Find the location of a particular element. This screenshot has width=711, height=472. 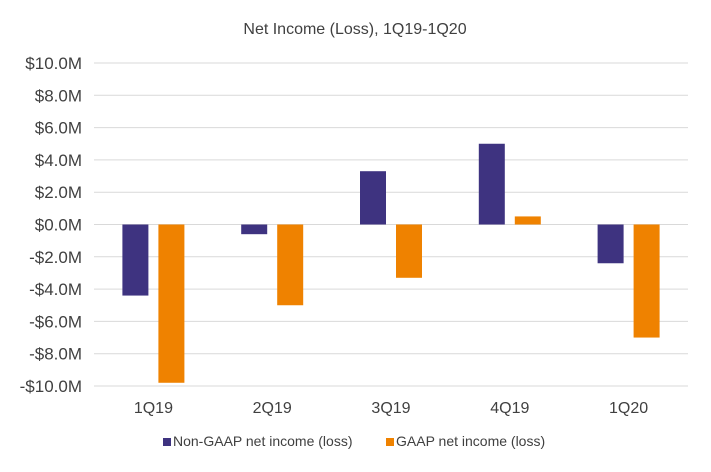

bar-non-gaap-net-income-loss-3q19 is located at coordinates (373, 198).